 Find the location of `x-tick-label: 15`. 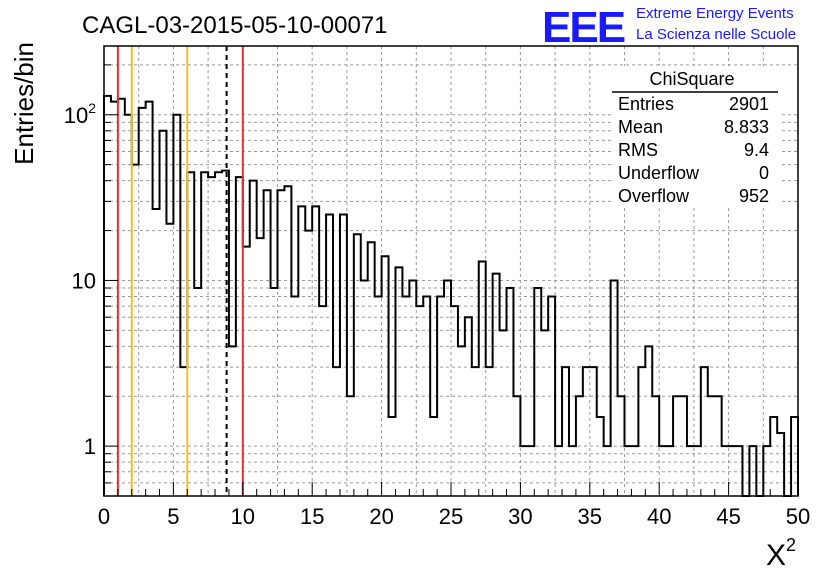

x-tick-label: 15 is located at coordinates (312, 516).